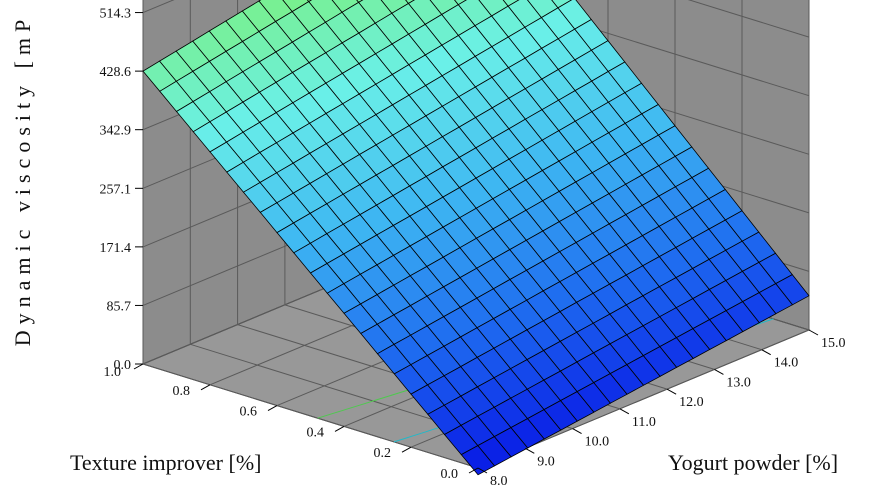 Image resolution: width=894 pixels, height=500 pixels. I want to click on z-tick-label: 428.6, so click(116, 72).